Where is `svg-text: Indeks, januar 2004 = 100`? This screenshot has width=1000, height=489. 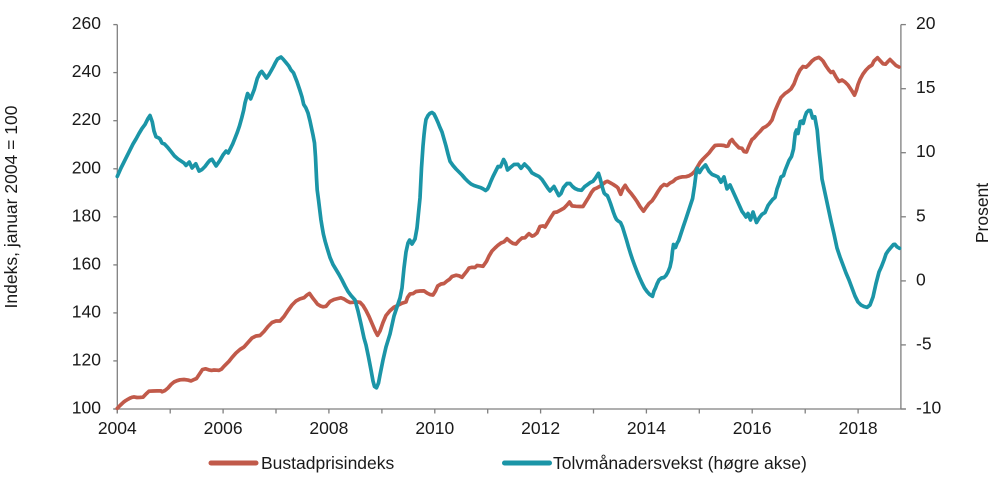 svg-text: Indeks, januar 2004 = 100 is located at coordinates (11, 206).